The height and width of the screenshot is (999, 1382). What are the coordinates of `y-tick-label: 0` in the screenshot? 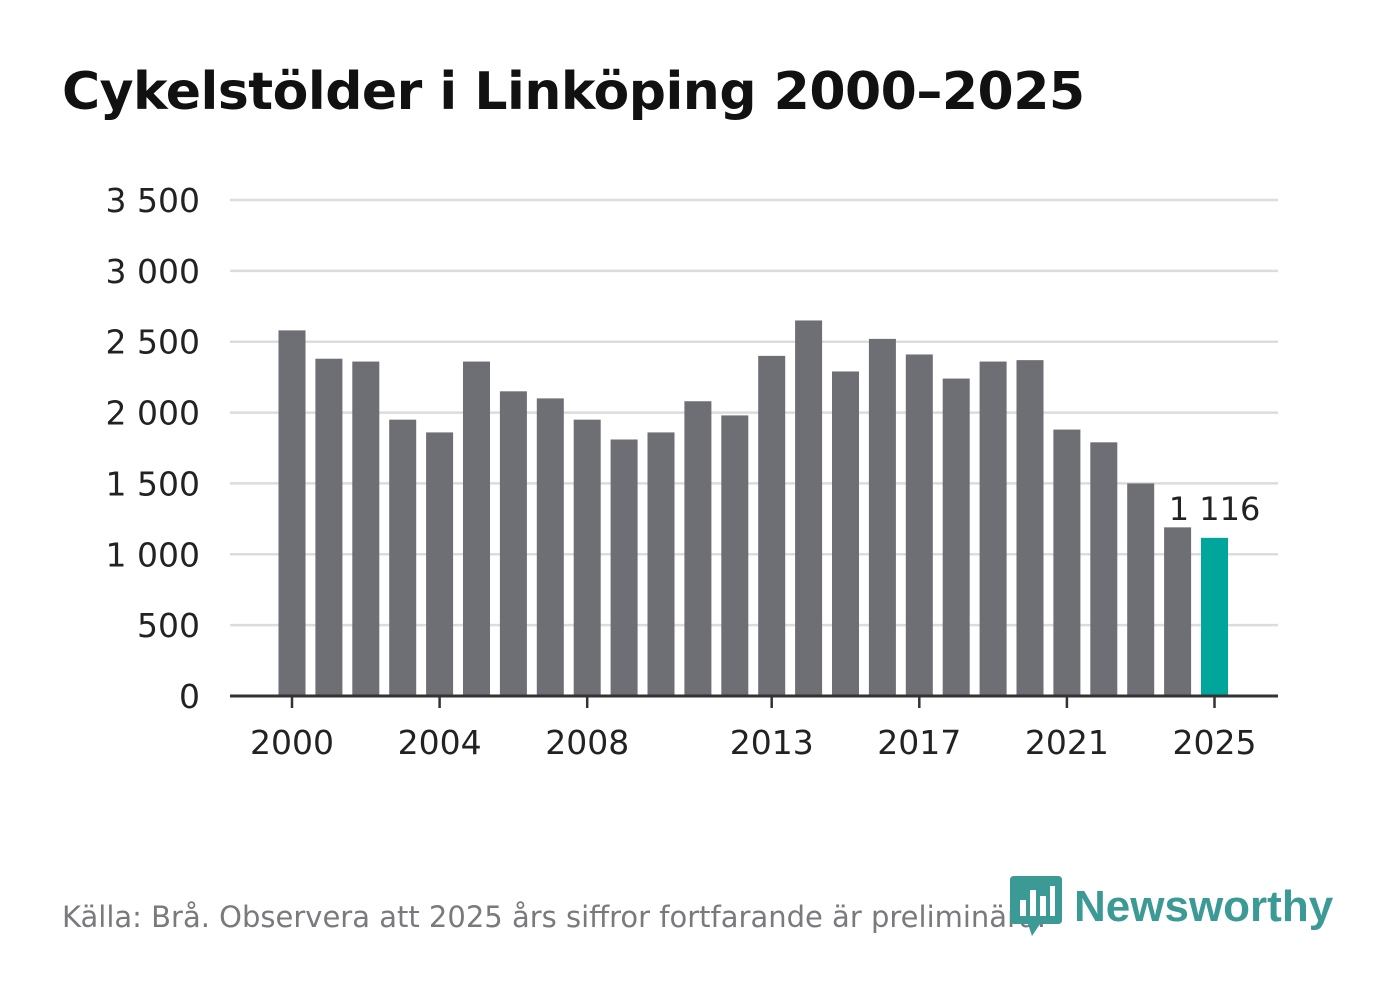 It's located at (189, 696).